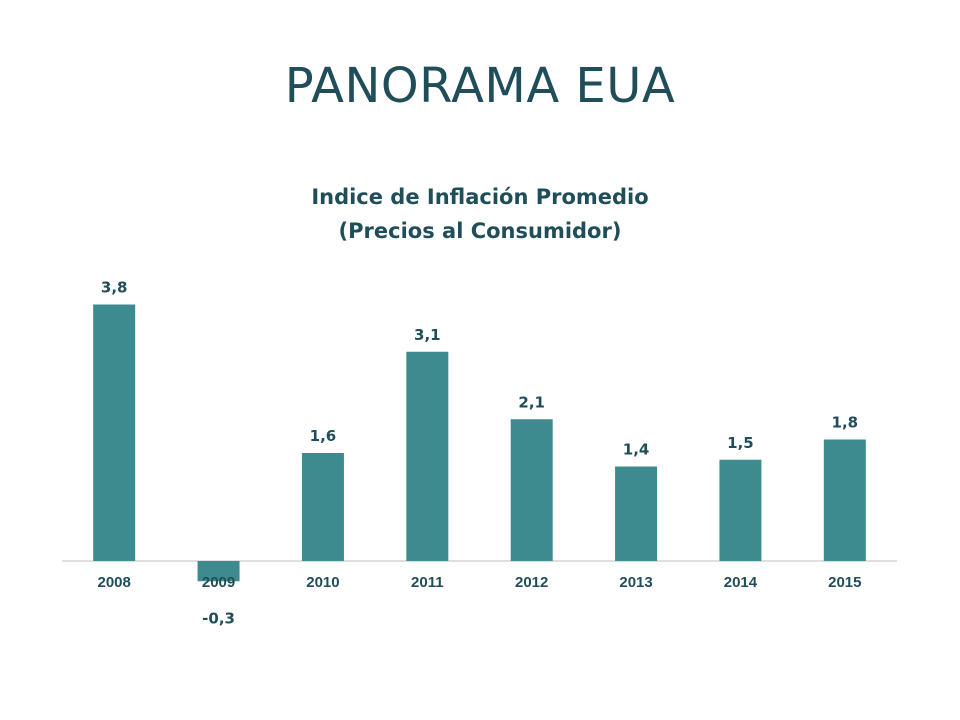  What do you see at coordinates (531, 402) in the screenshot?
I see `value-label-2012: 2,1` at bounding box center [531, 402].